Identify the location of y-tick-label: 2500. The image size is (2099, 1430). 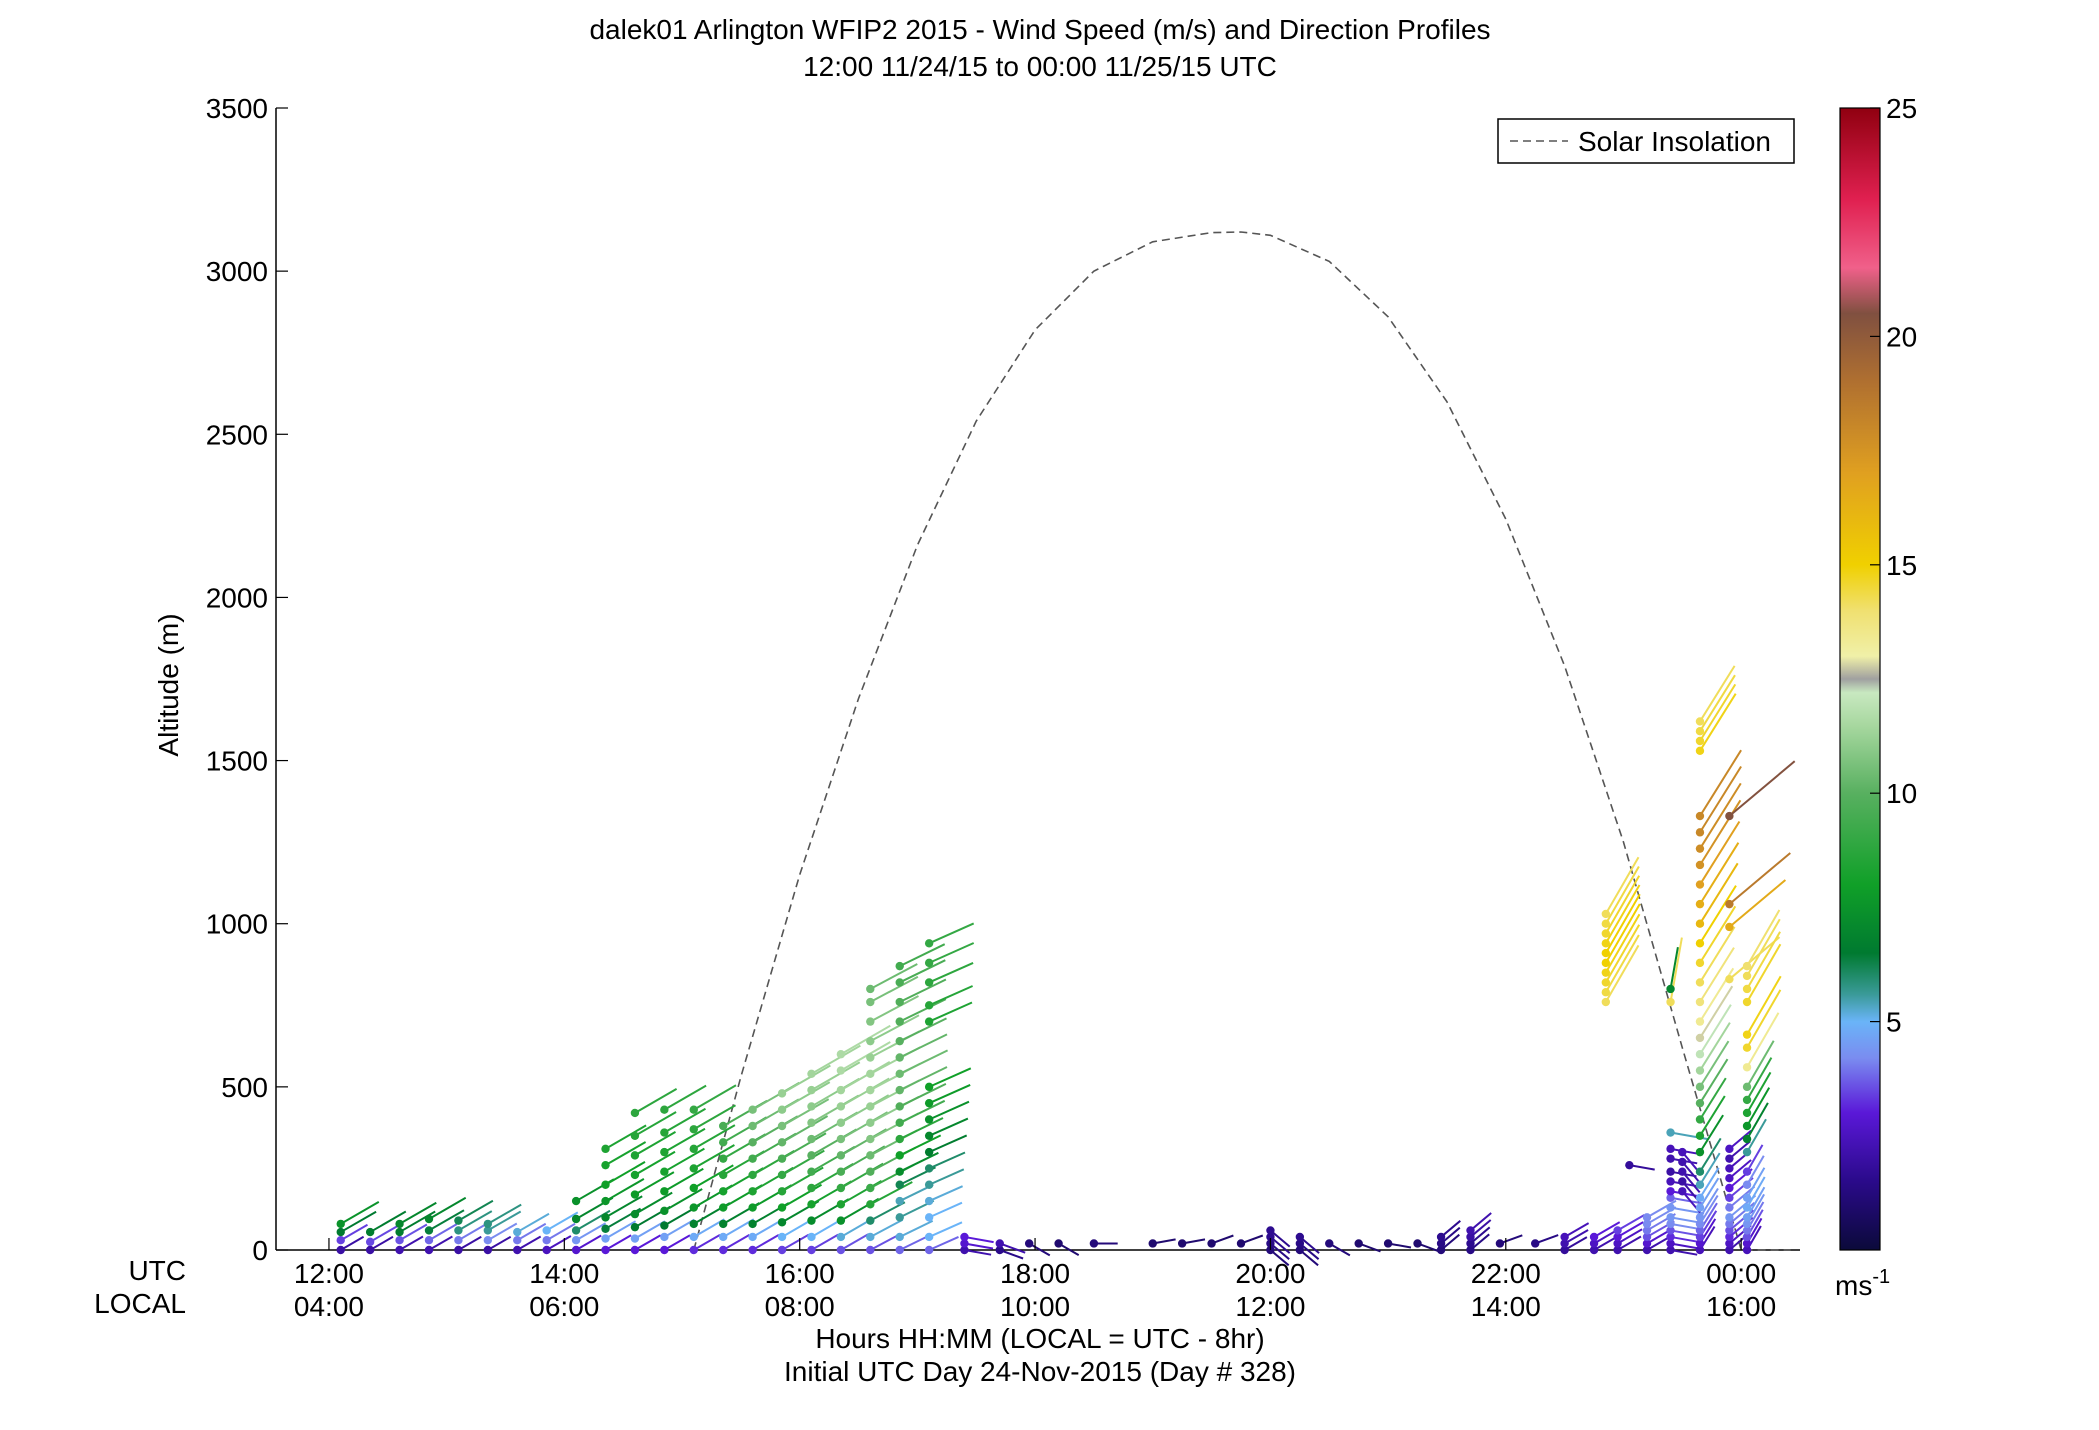
(237, 434).